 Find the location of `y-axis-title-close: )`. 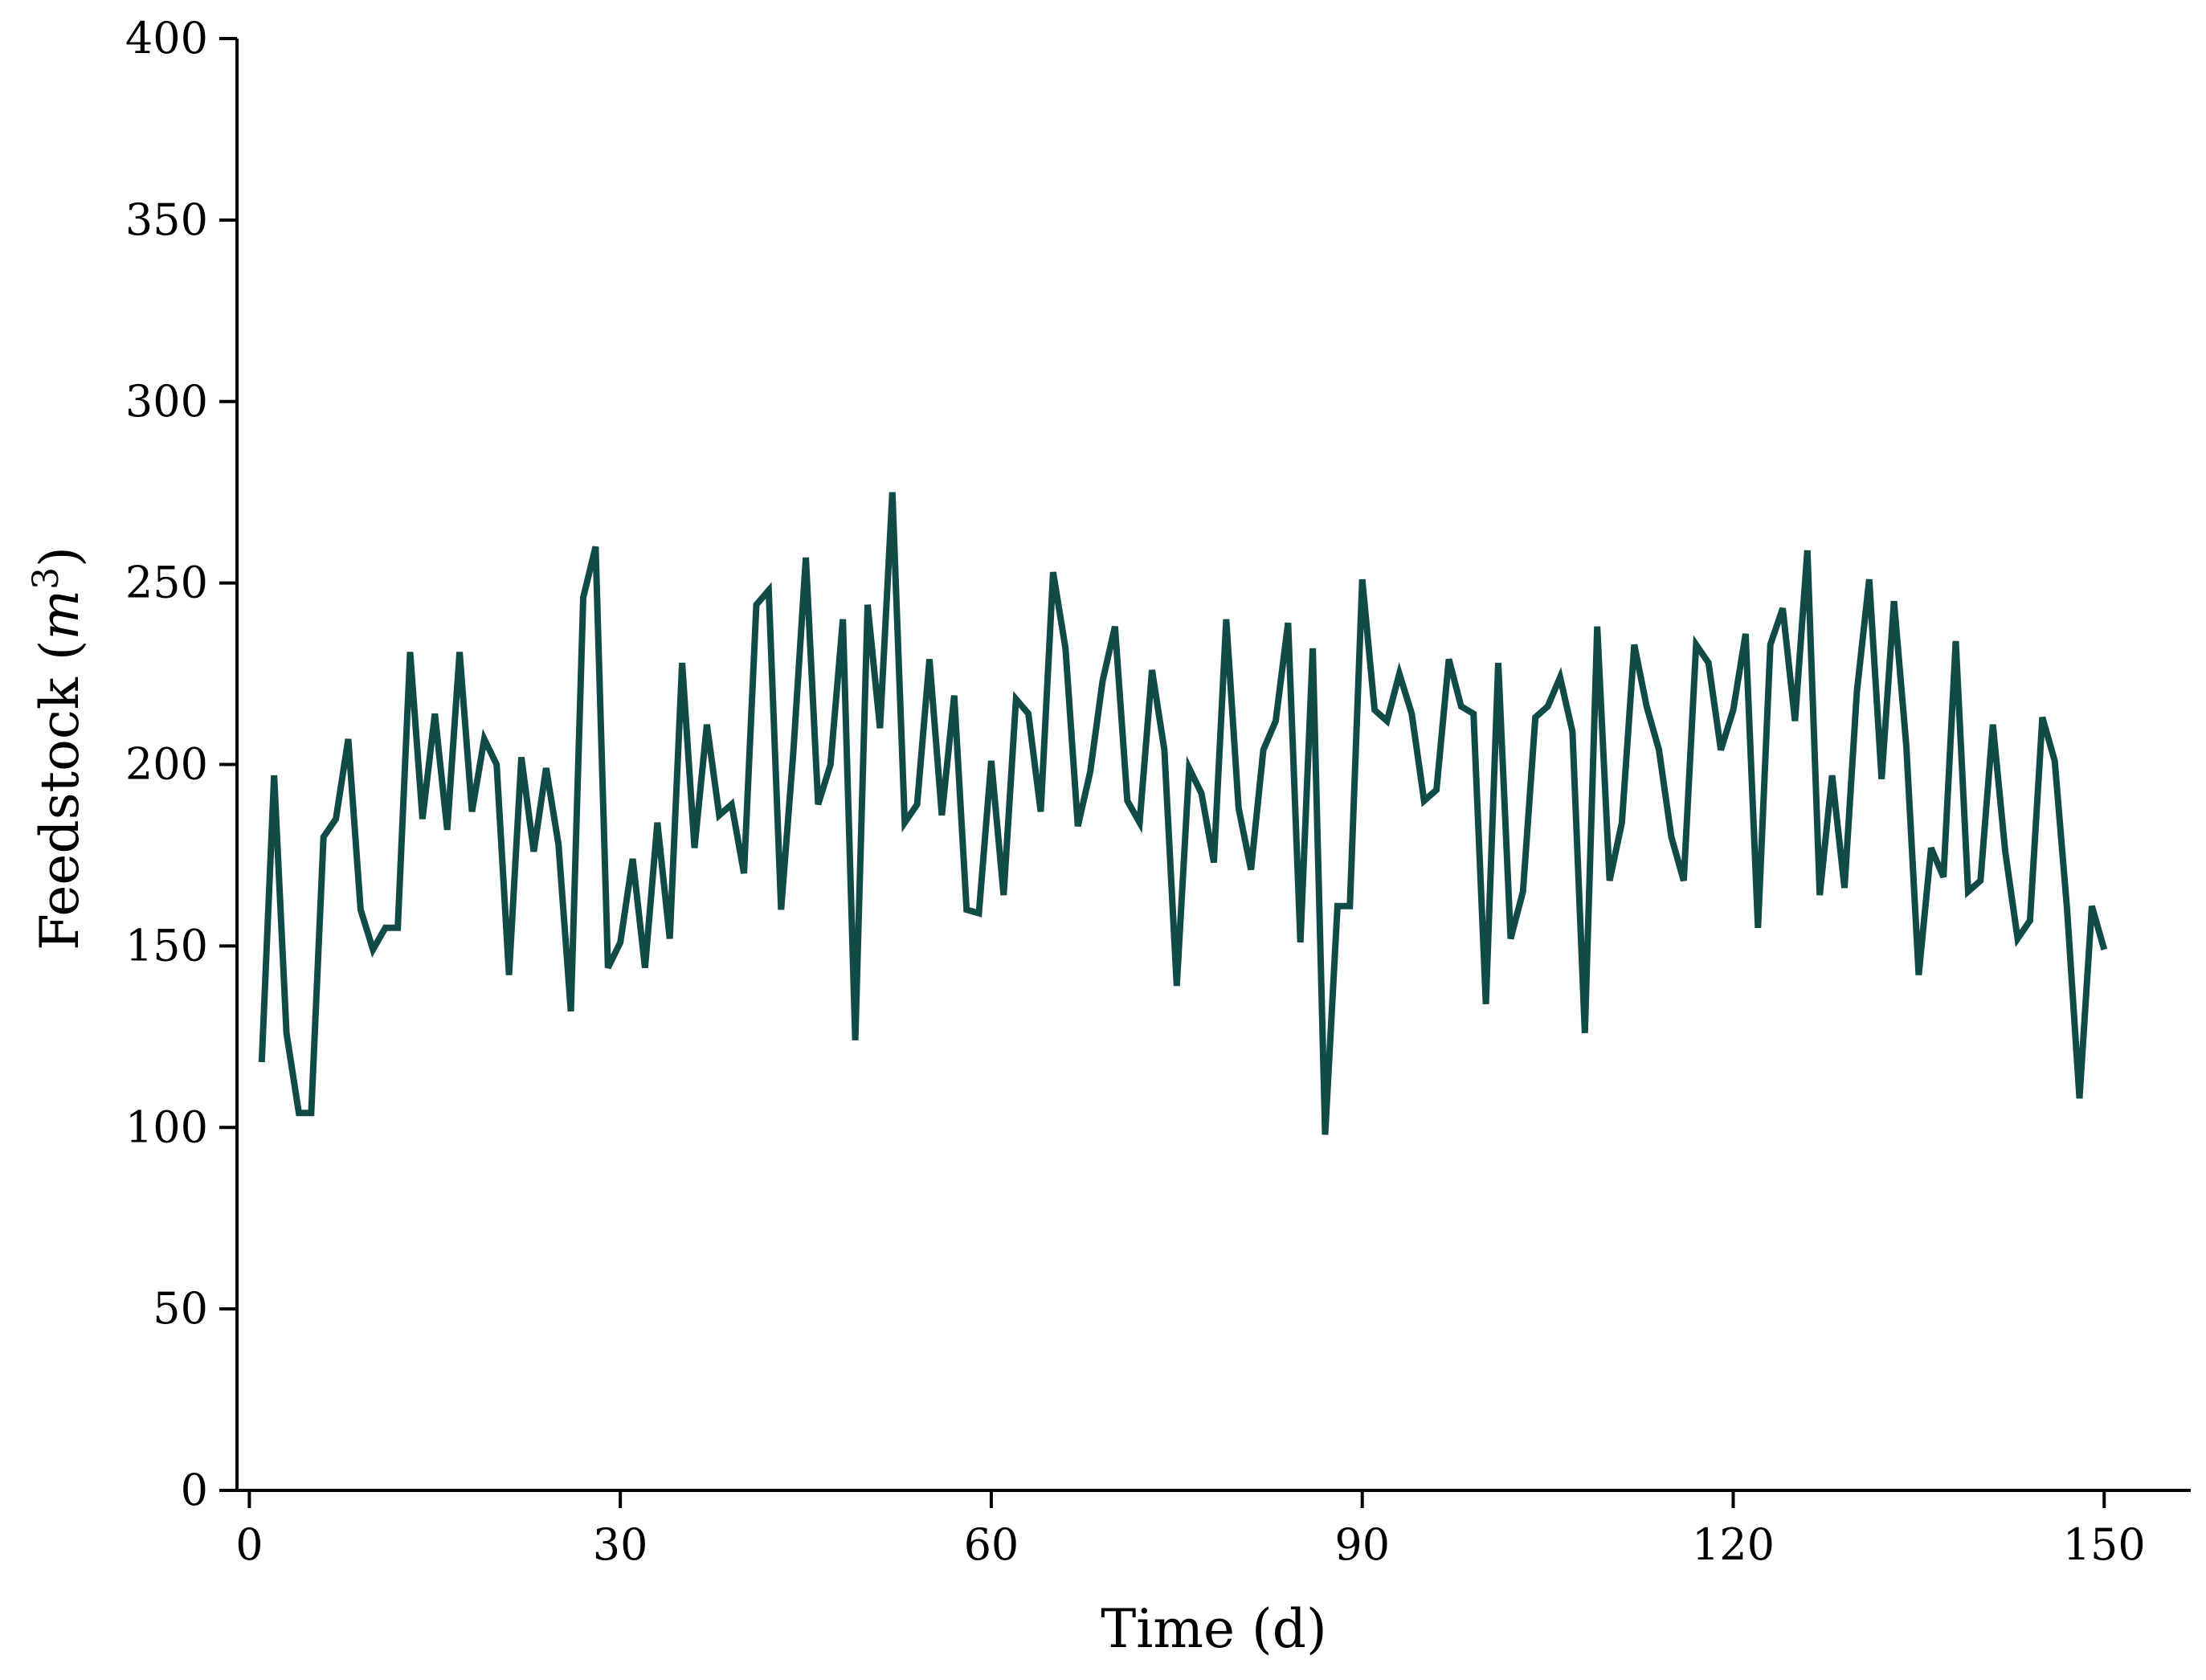

y-axis-title-close: ) is located at coordinates (60, 556).